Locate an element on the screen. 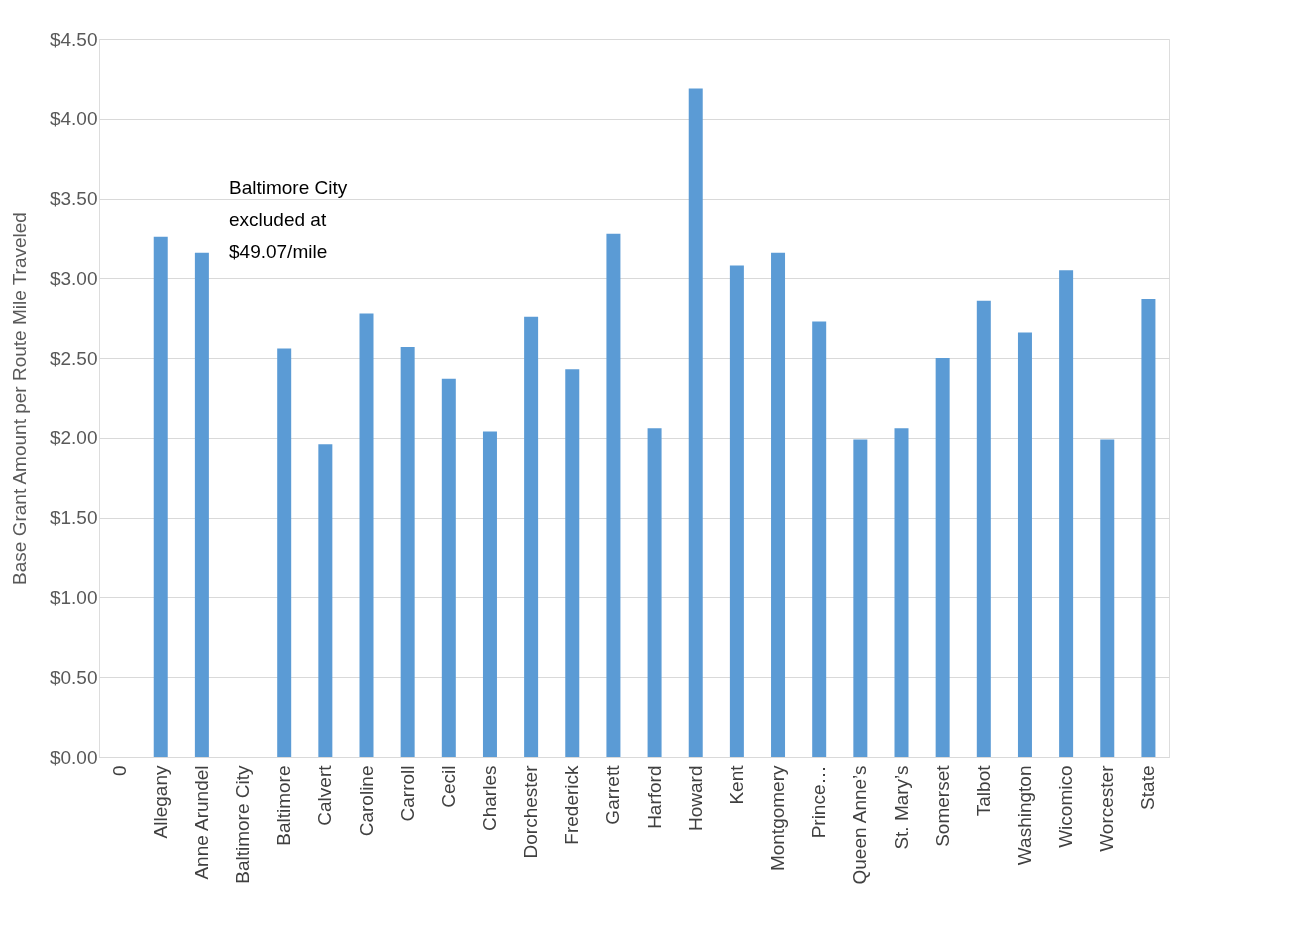 This screenshot has height=934, width=1289. x-tick-label: St. Mary’s is located at coordinates (901, 807).